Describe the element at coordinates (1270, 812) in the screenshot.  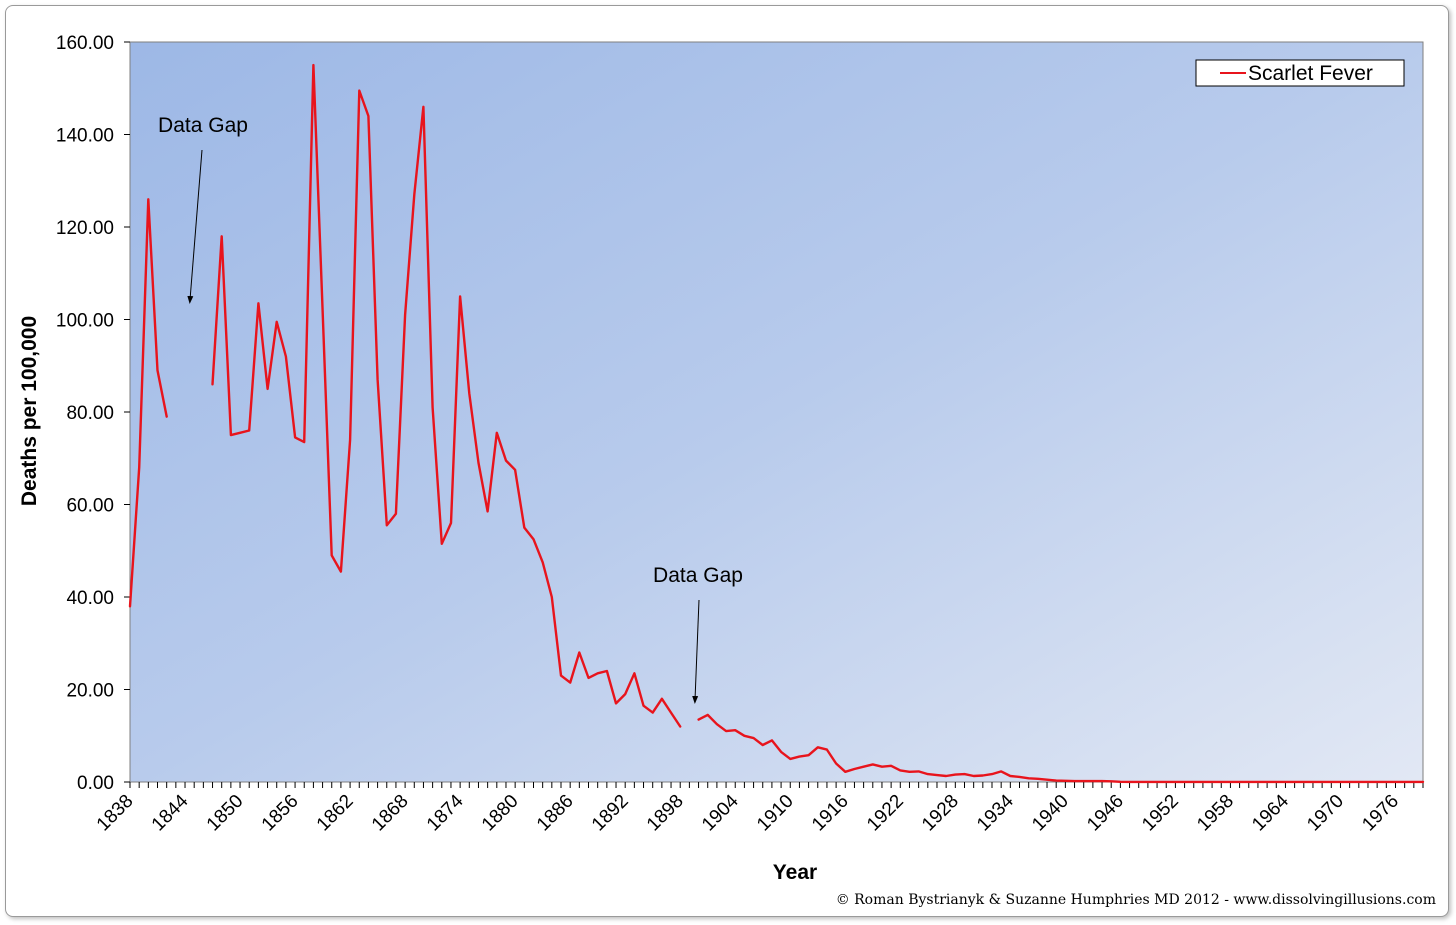
I see `x-tick-label: 1964` at that location.